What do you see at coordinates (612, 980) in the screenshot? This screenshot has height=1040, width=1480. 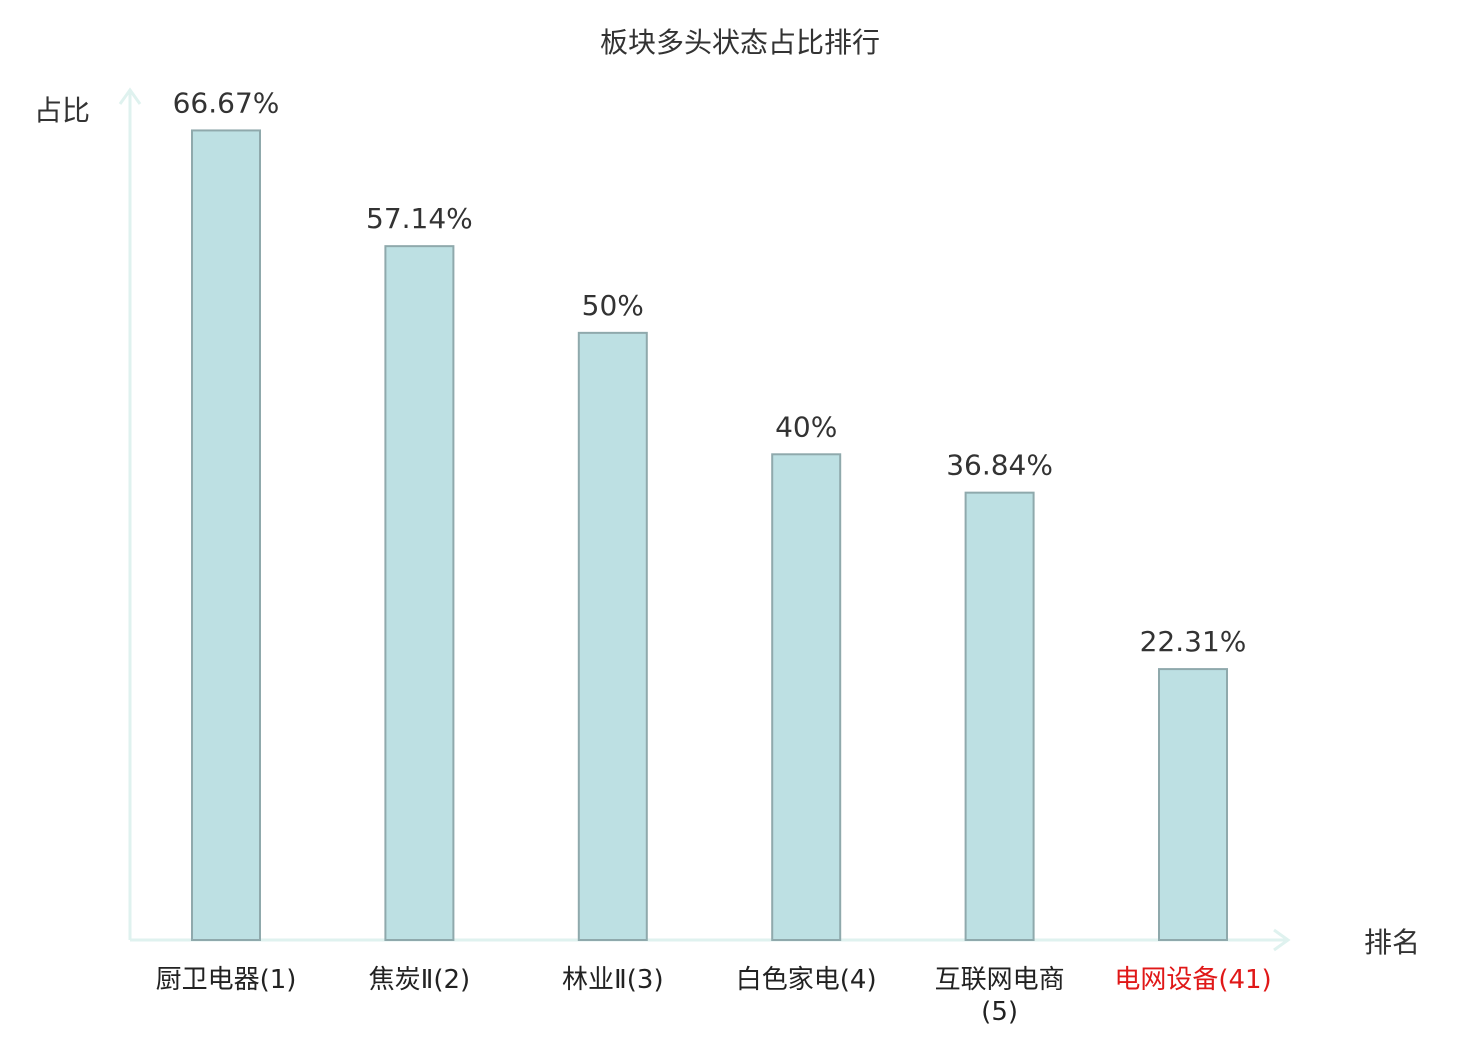 I see `x-tick-label: 林业Ⅱ(3)` at bounding box center [612, 980].